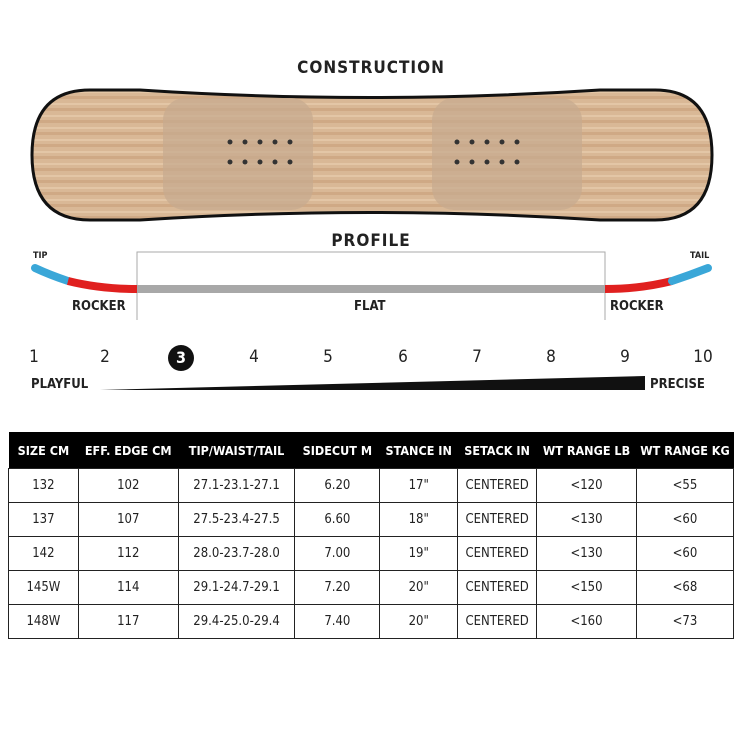 The image size is (740, 740). Describe the element at coordinates (638, 285) in the screenshot. I see `rocker-right` at that location.